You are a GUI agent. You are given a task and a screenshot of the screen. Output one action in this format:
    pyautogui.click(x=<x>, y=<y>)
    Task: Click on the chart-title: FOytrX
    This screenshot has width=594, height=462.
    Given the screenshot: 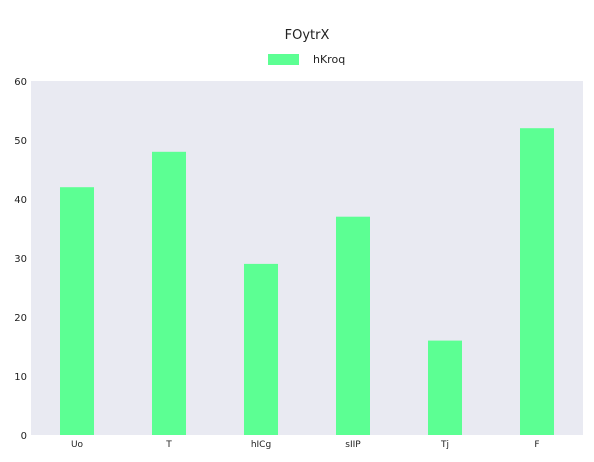 What is the action you would take?
    pyautogui.click(x=307, y=35)
    